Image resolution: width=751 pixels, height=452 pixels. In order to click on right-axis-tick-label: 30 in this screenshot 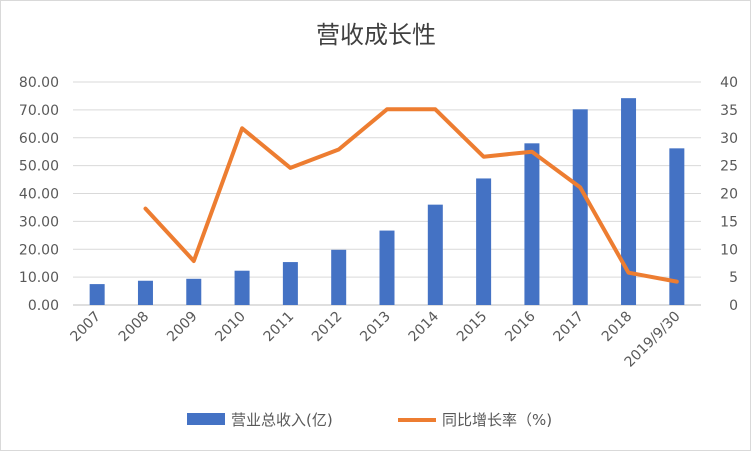, I will do `click(729, 139)`.